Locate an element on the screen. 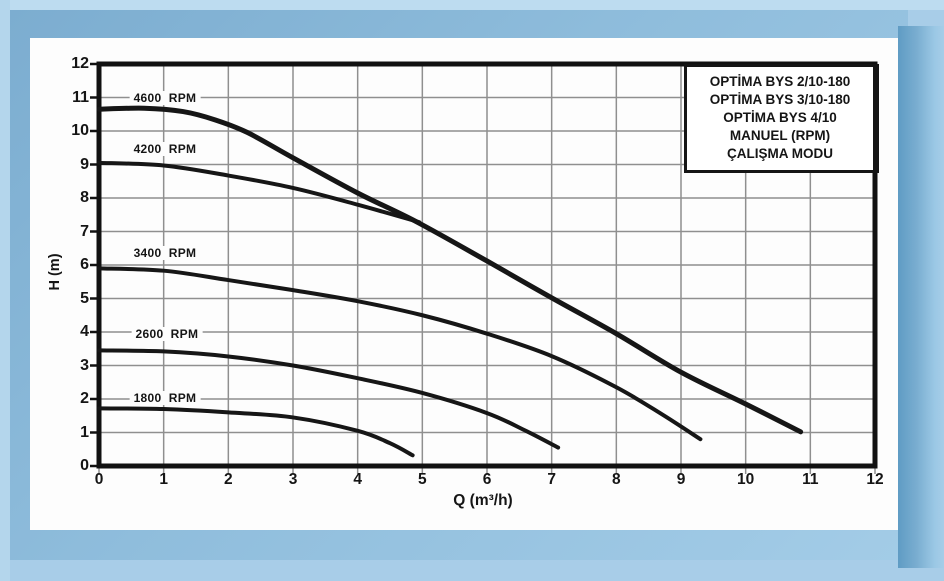  x-tick-label-9: 9 is located at coordinates (681, 479).